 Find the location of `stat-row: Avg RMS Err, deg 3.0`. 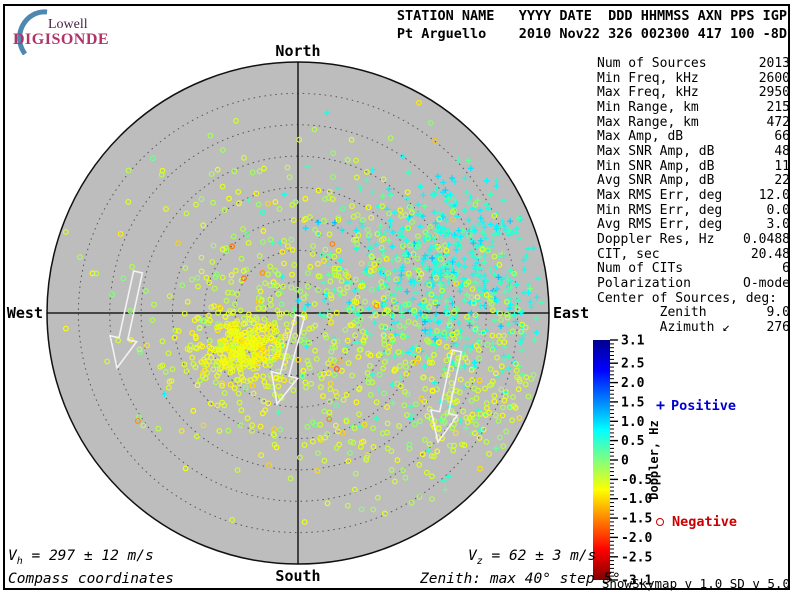

stat-row: Avg RMS Err, deg 3.0 is located at coordinates (693, 225).